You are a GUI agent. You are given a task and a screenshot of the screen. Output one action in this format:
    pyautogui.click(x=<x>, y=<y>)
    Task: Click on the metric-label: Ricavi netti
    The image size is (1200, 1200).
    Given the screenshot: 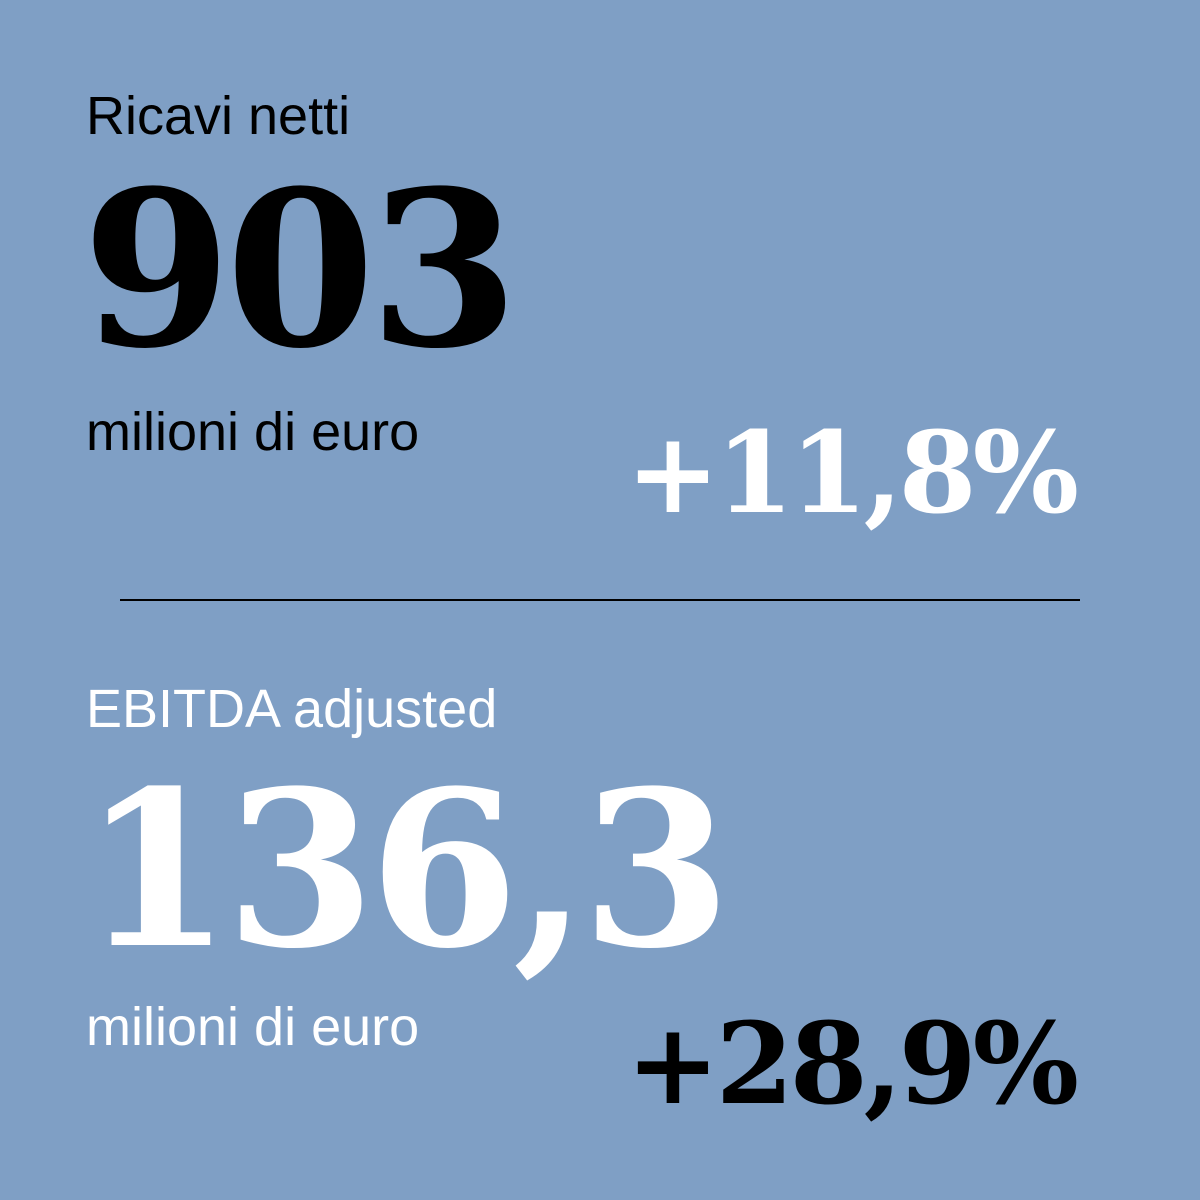 What is the action you would take?
    pyautogui.click(x=218, y=116)
    